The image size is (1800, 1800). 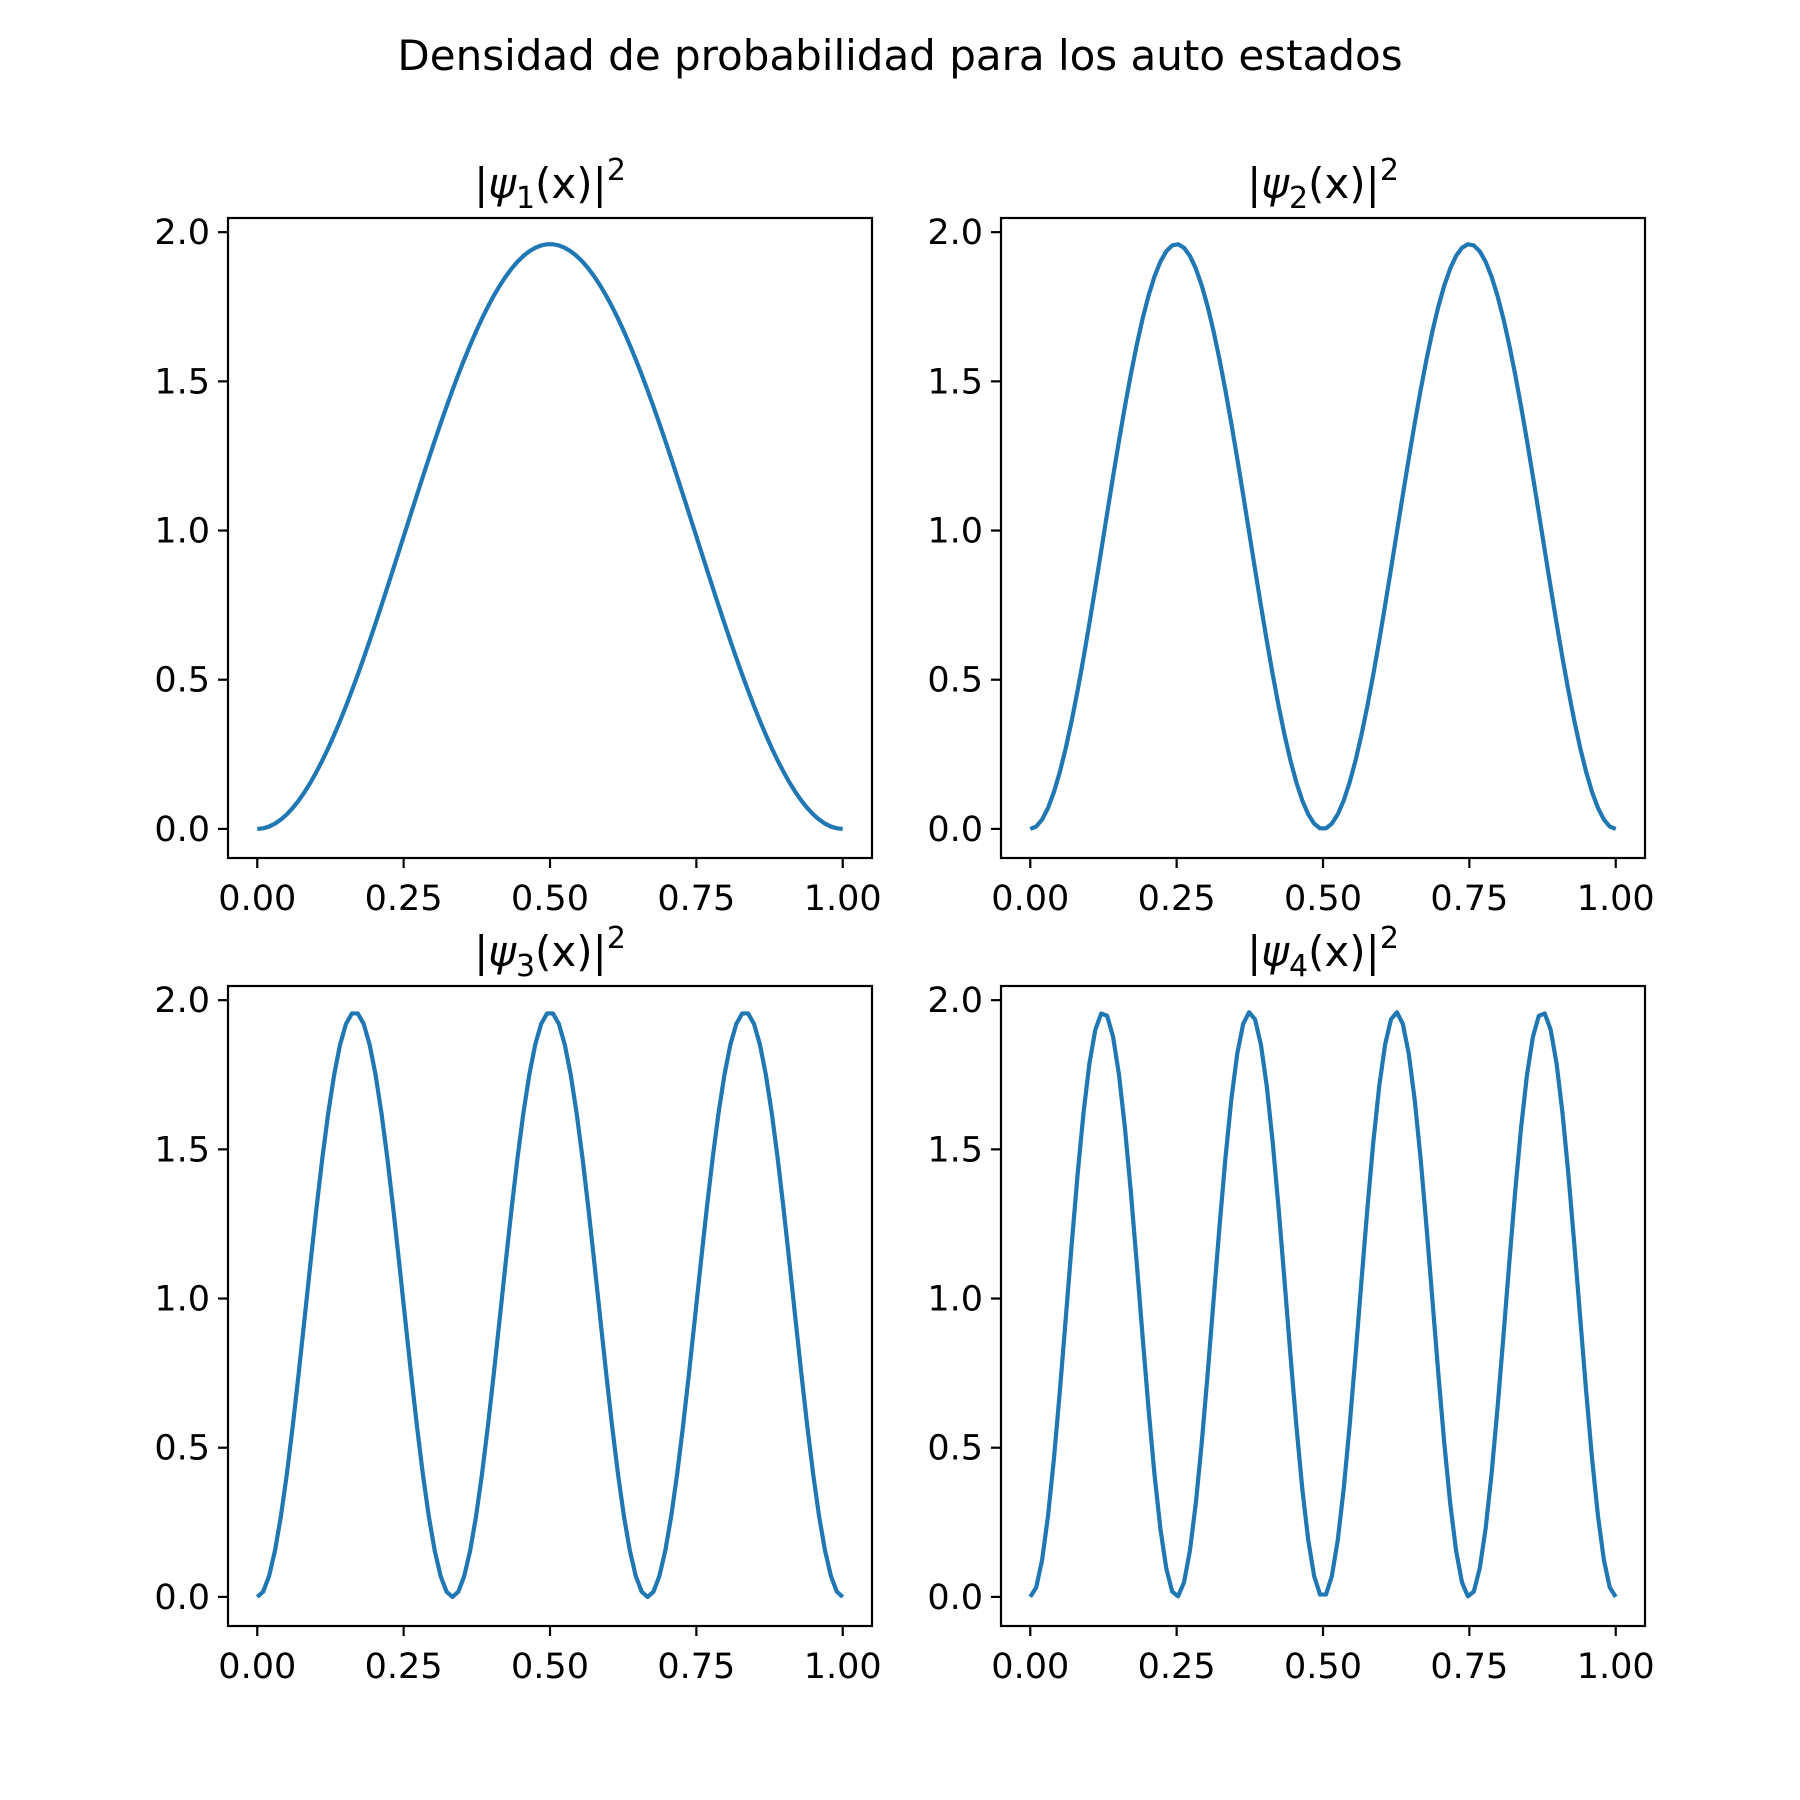 What do you see at coordinates (525, 966) in the screenshot?
I see `title-subscript: 3` at bounding box center [525, 966].